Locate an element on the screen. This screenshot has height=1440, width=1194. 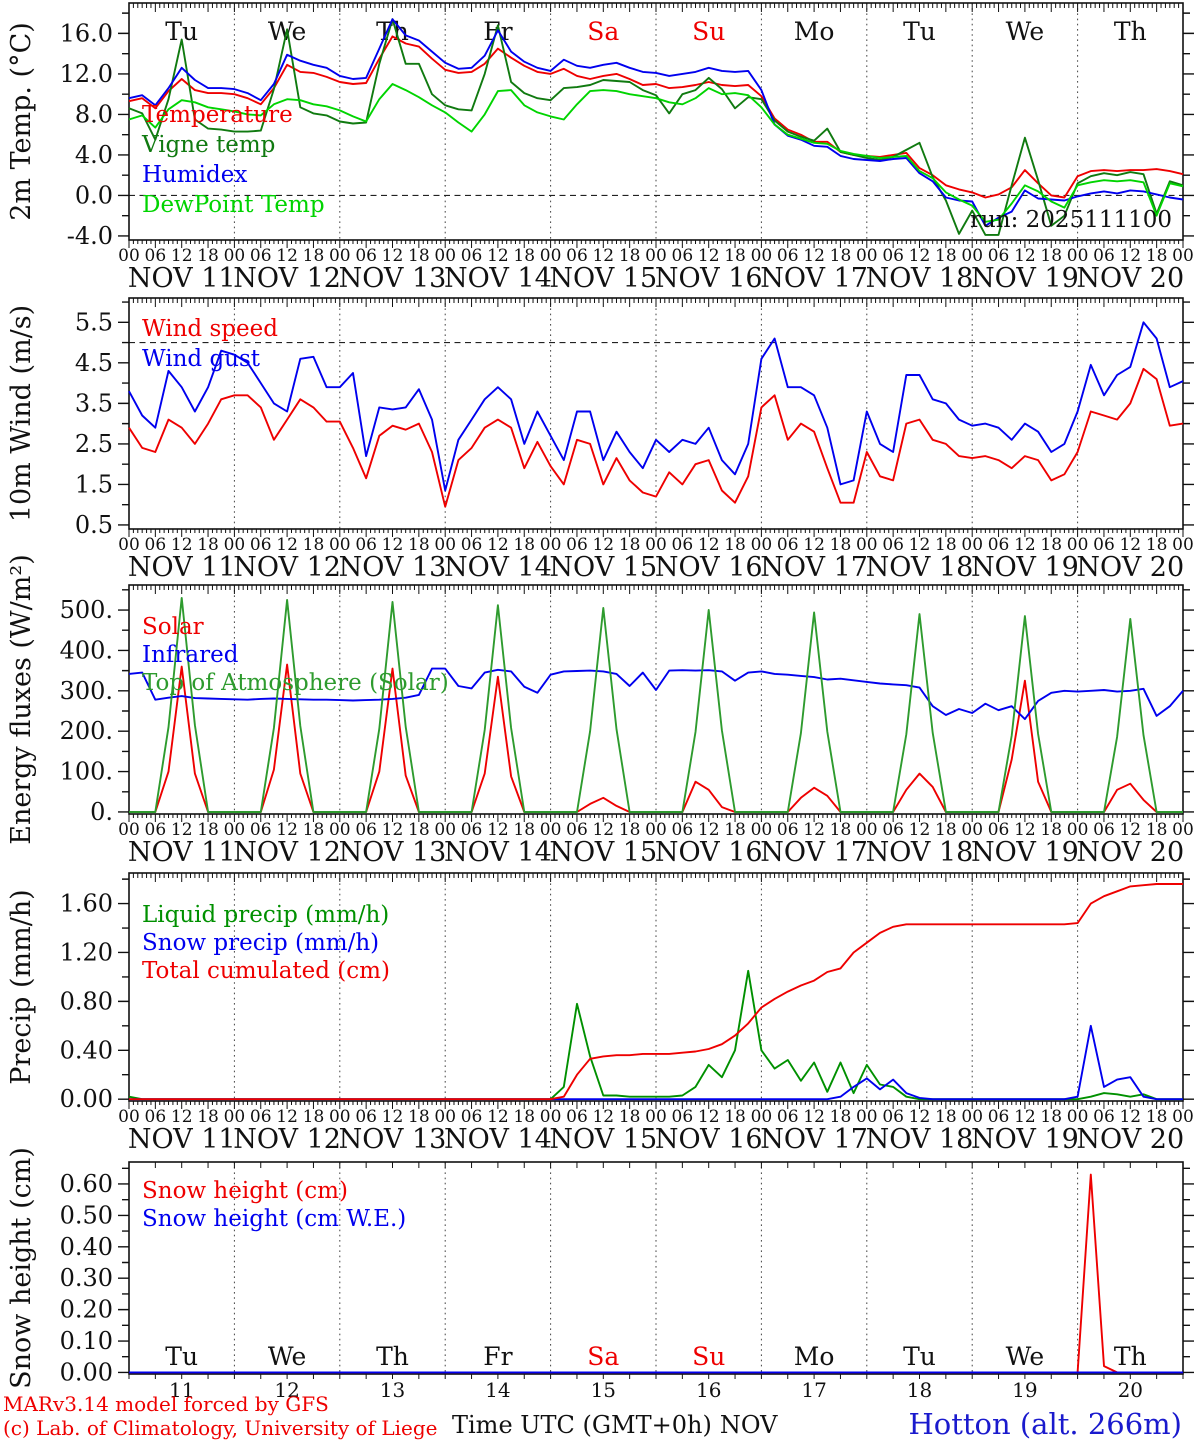
date-label: NOV 12 is located at coordinates (287, 567).